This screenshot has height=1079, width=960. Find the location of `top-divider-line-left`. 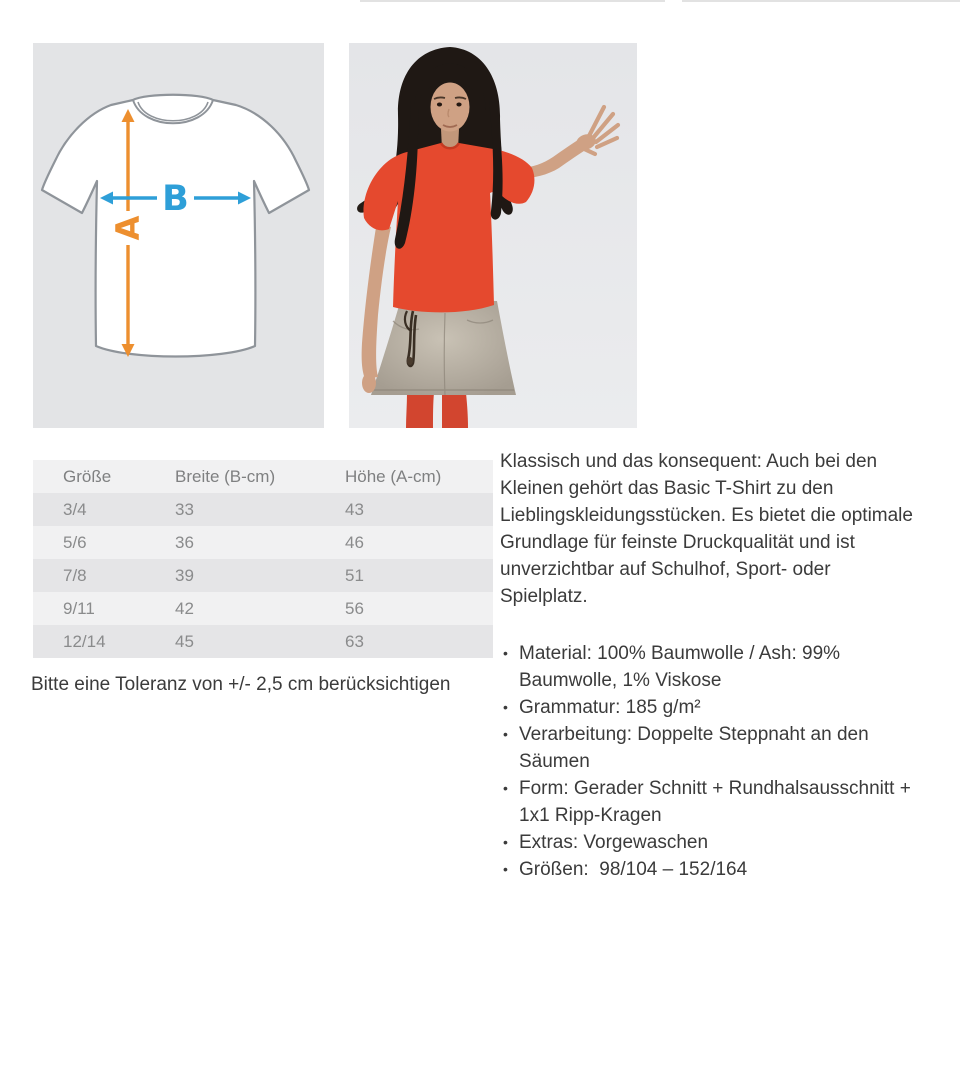

top-divider-line-left is located at coordinates (512, 1).